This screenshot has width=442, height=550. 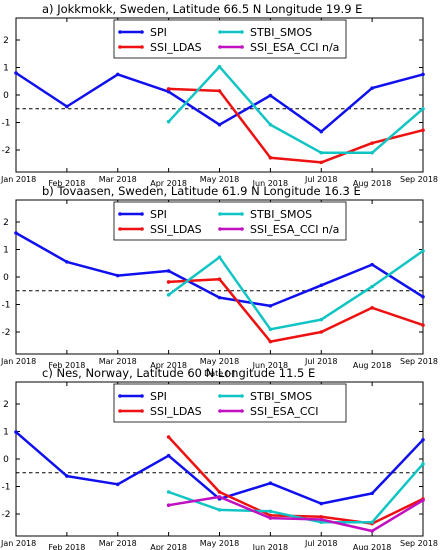 I want to click on legend: SPI STBI_SMOS SSI_LDAS SSI_ESA_CCI, so click(x=230, y=403).